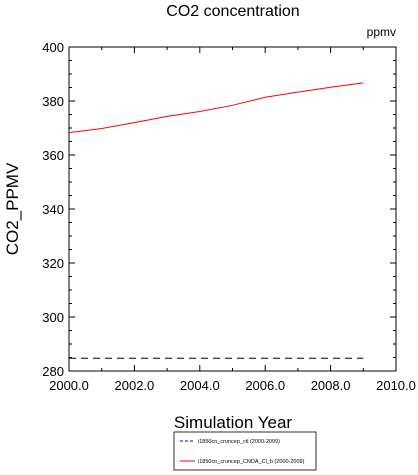 The width and height of the screenshot is (418, 475). I want to click on y-tick-label: 340, so click(53, 209).